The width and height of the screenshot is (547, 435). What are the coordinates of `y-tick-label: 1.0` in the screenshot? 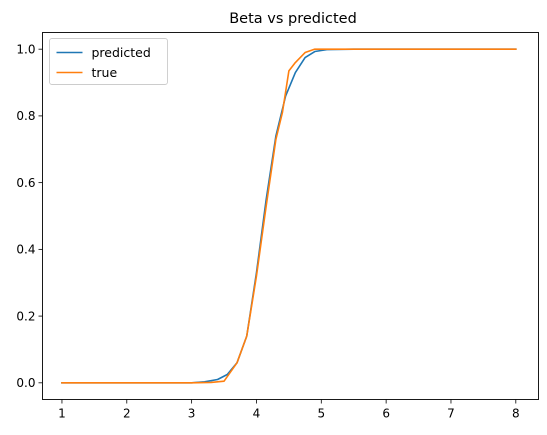 It's located at (25, 49).